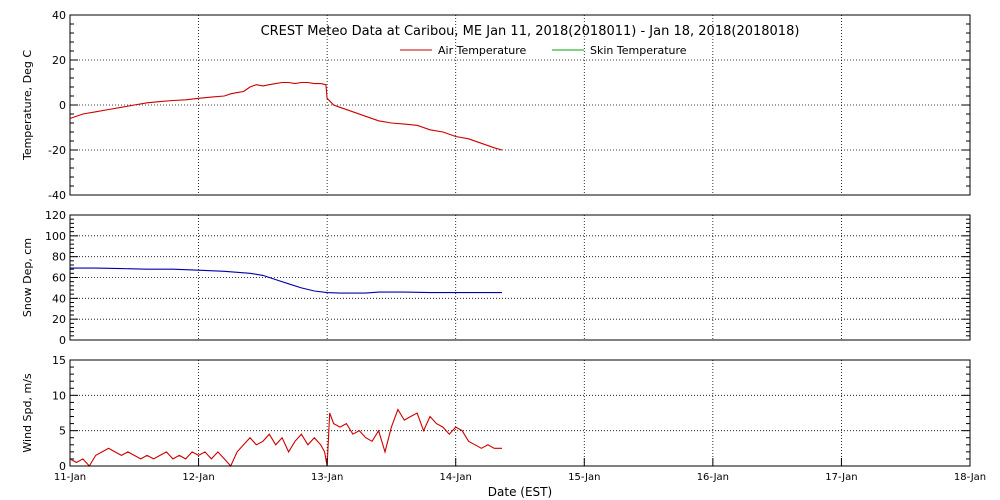  Describe the element at coordinates (70, 477) in the screenshot. I see `x-tick-label: 11-Jan` at that location.